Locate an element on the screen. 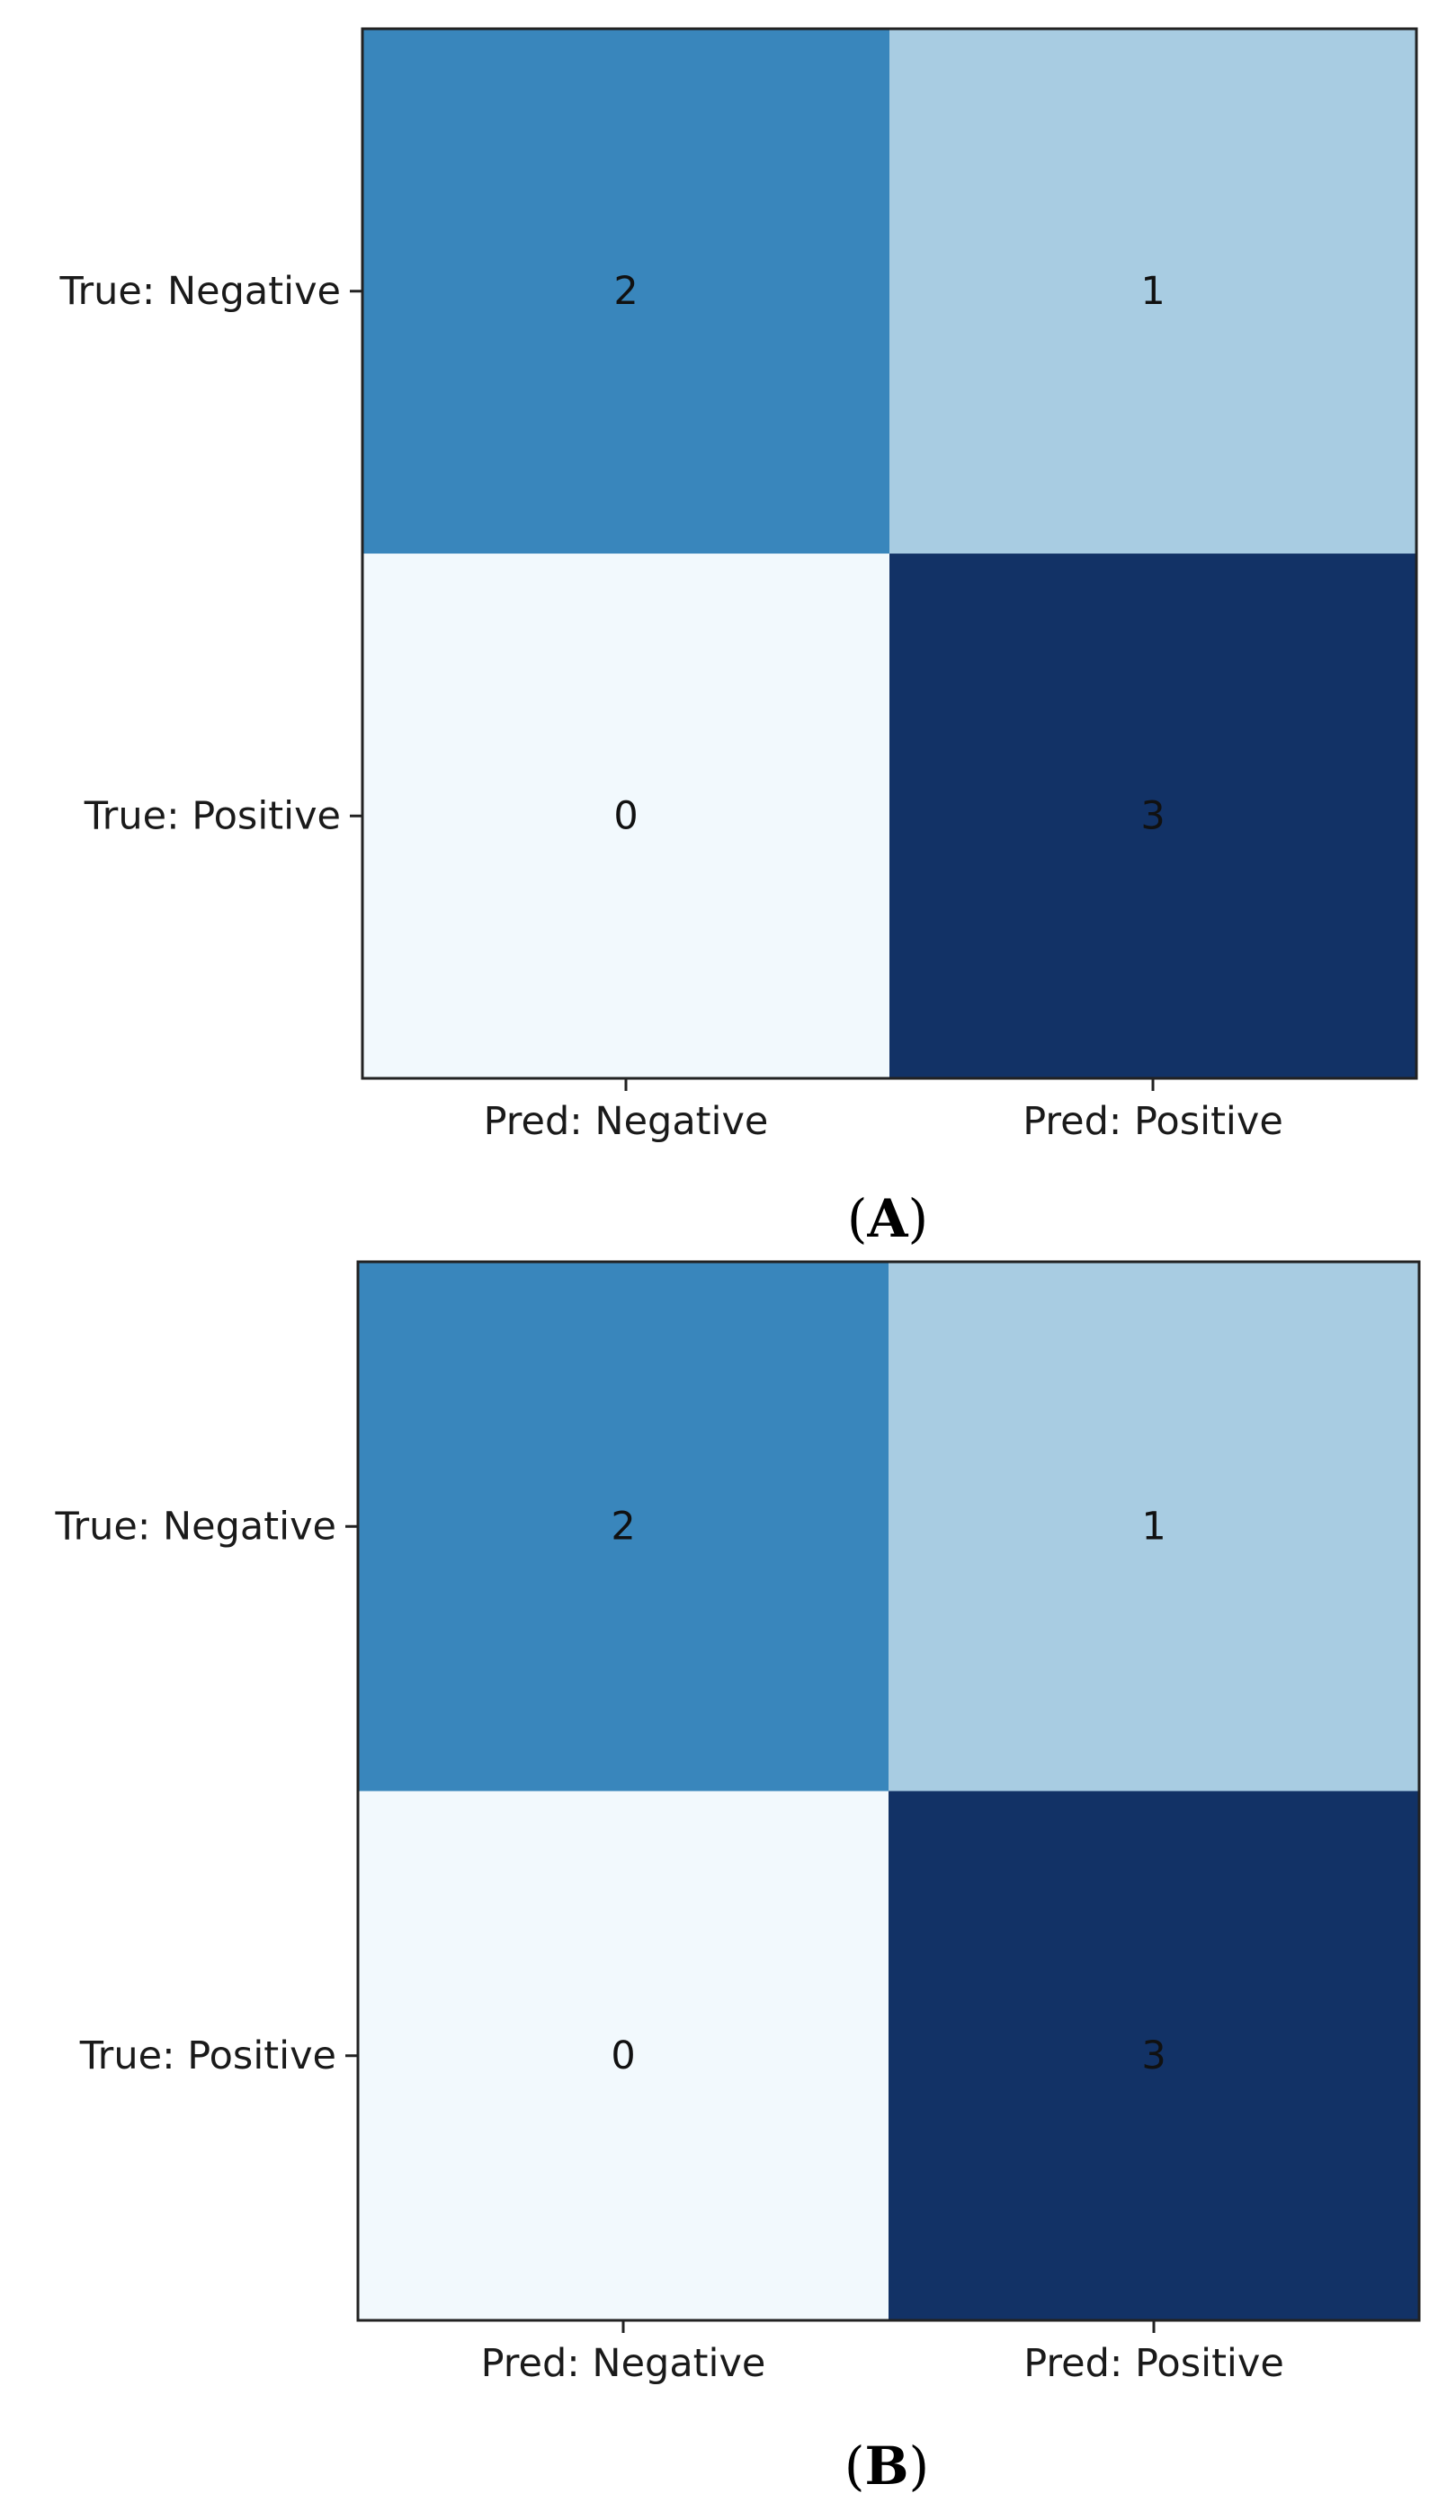 The image size is (1456, 2520). panel-caption: (B) is located at coordinates (887, 2466).